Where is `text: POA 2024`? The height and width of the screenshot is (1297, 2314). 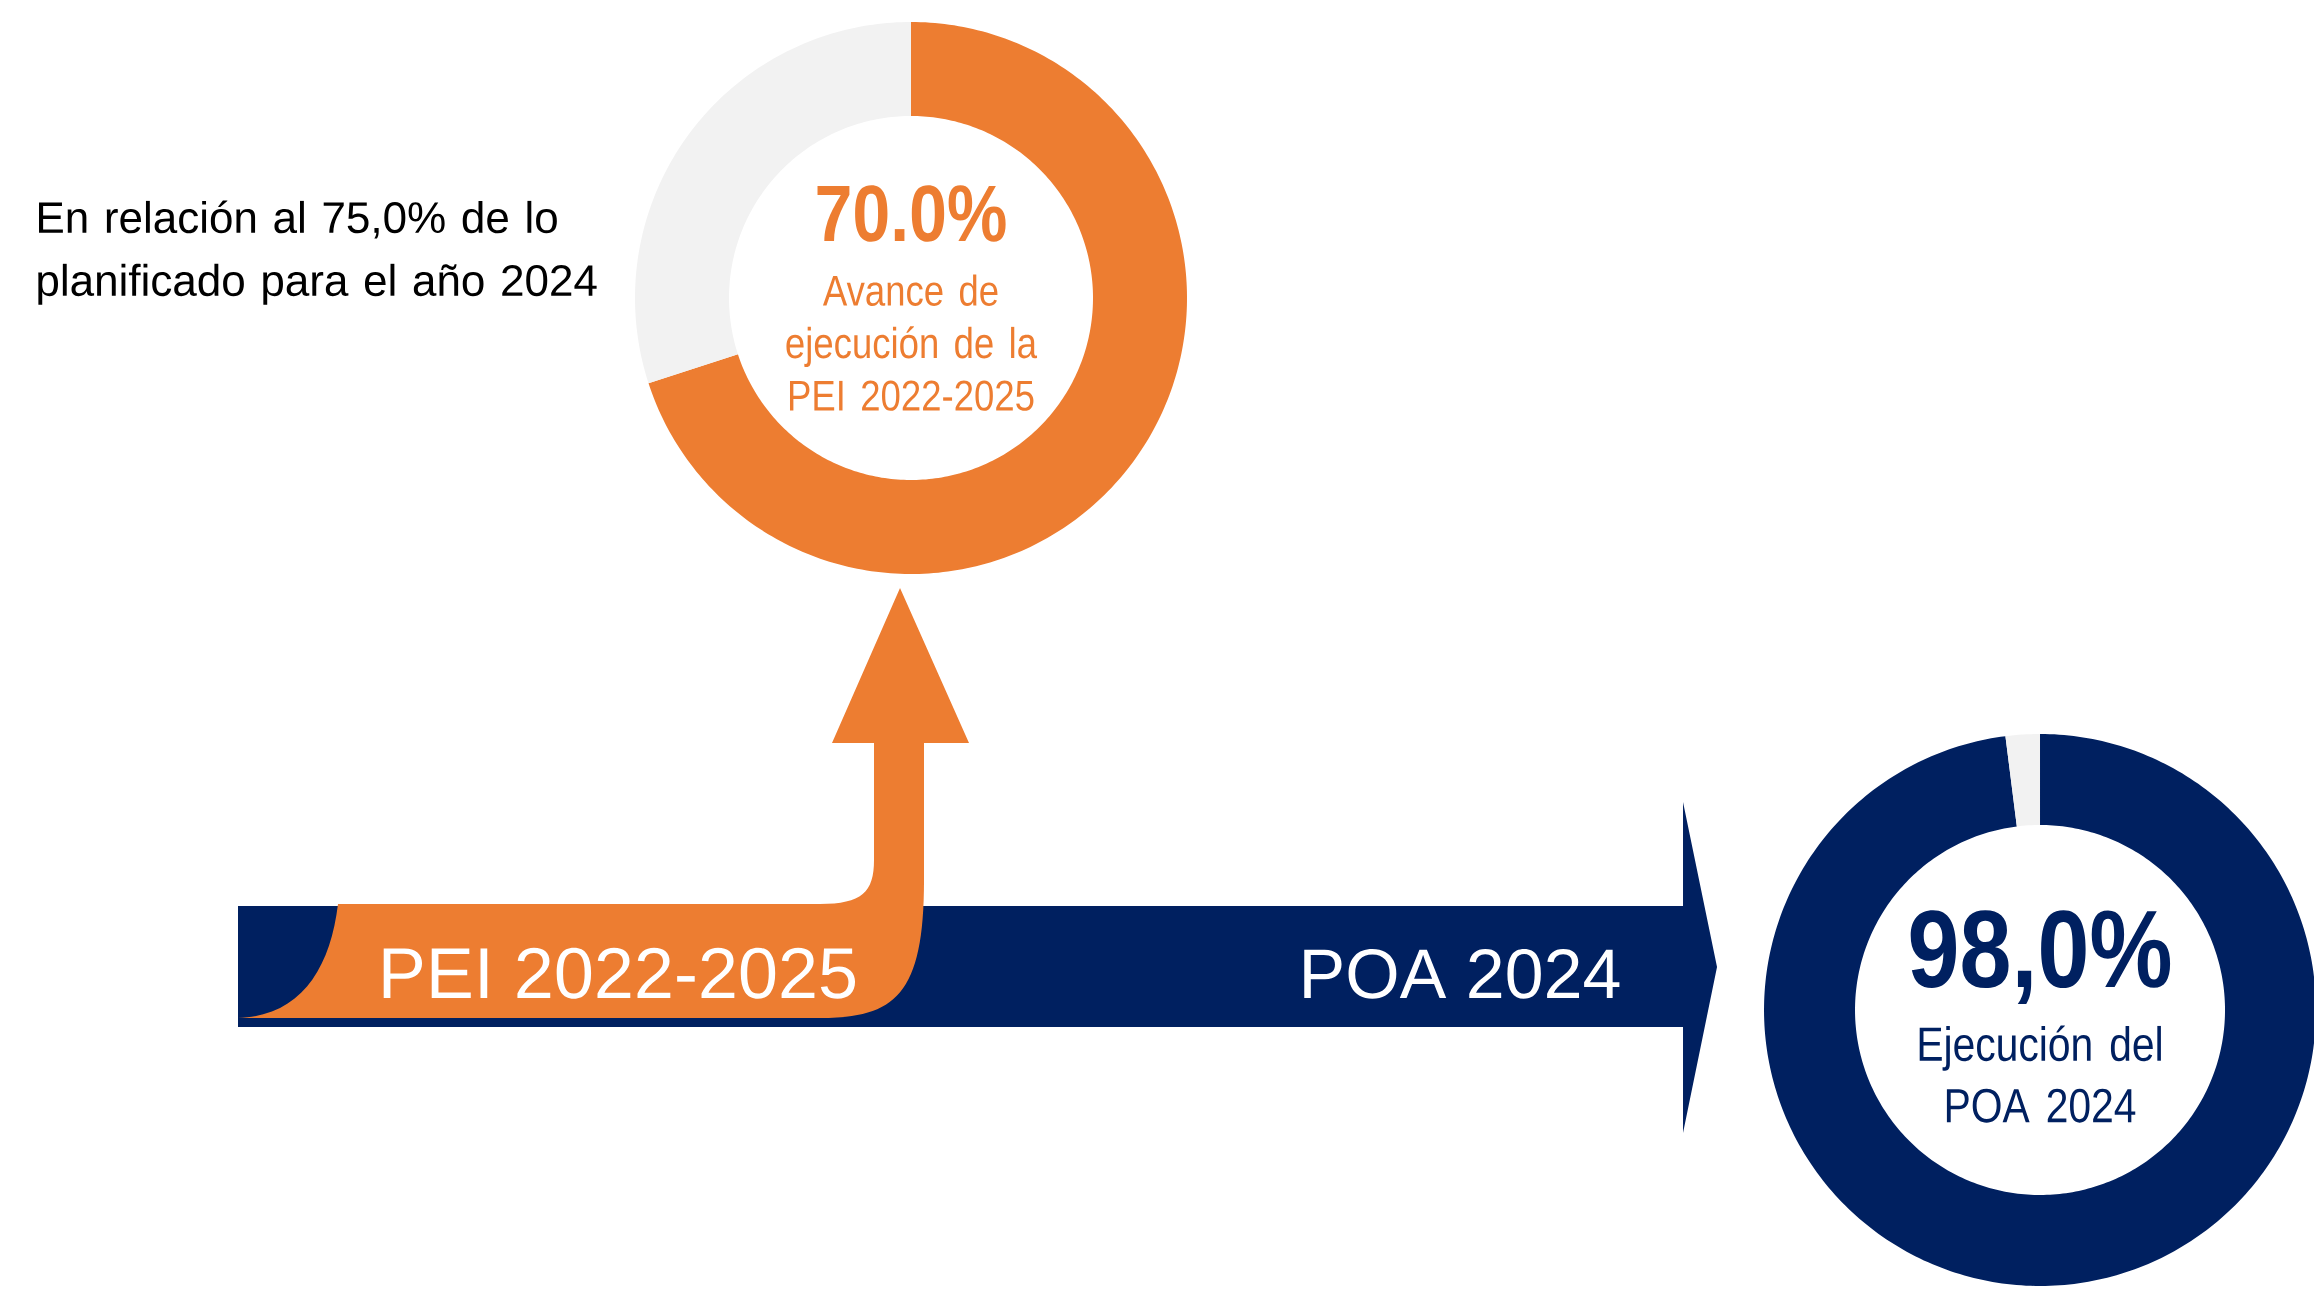 text: POA 2024 is located at coordinates (1462, 974).